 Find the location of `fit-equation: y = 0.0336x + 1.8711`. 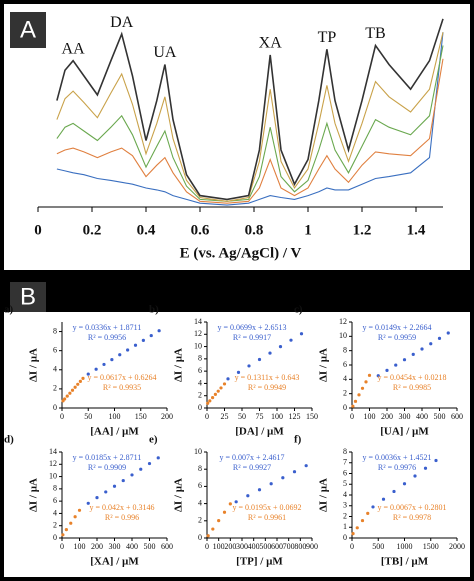

fit-equation: y = 0.0336x + 1.8711 is located at coordinates (107, 327).